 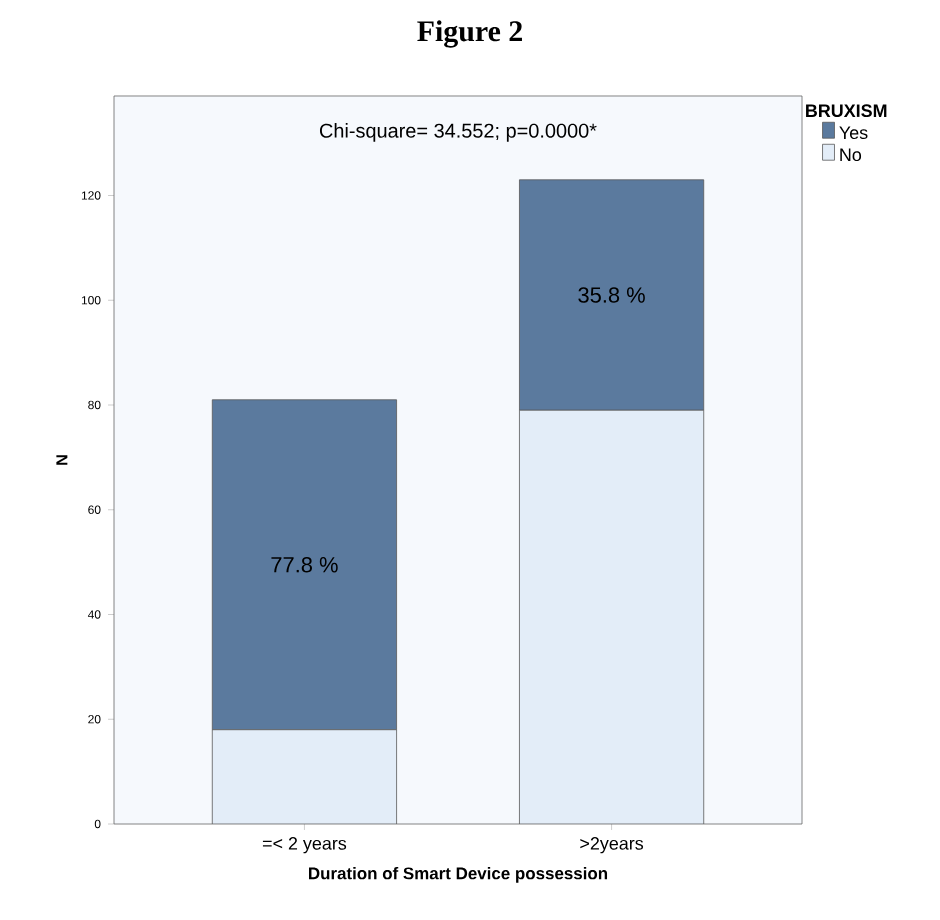 What do you see at coordinates (469, 34) in the screenshot?
I see `chart-title: Figure 2` at bounding box center [469, 34].